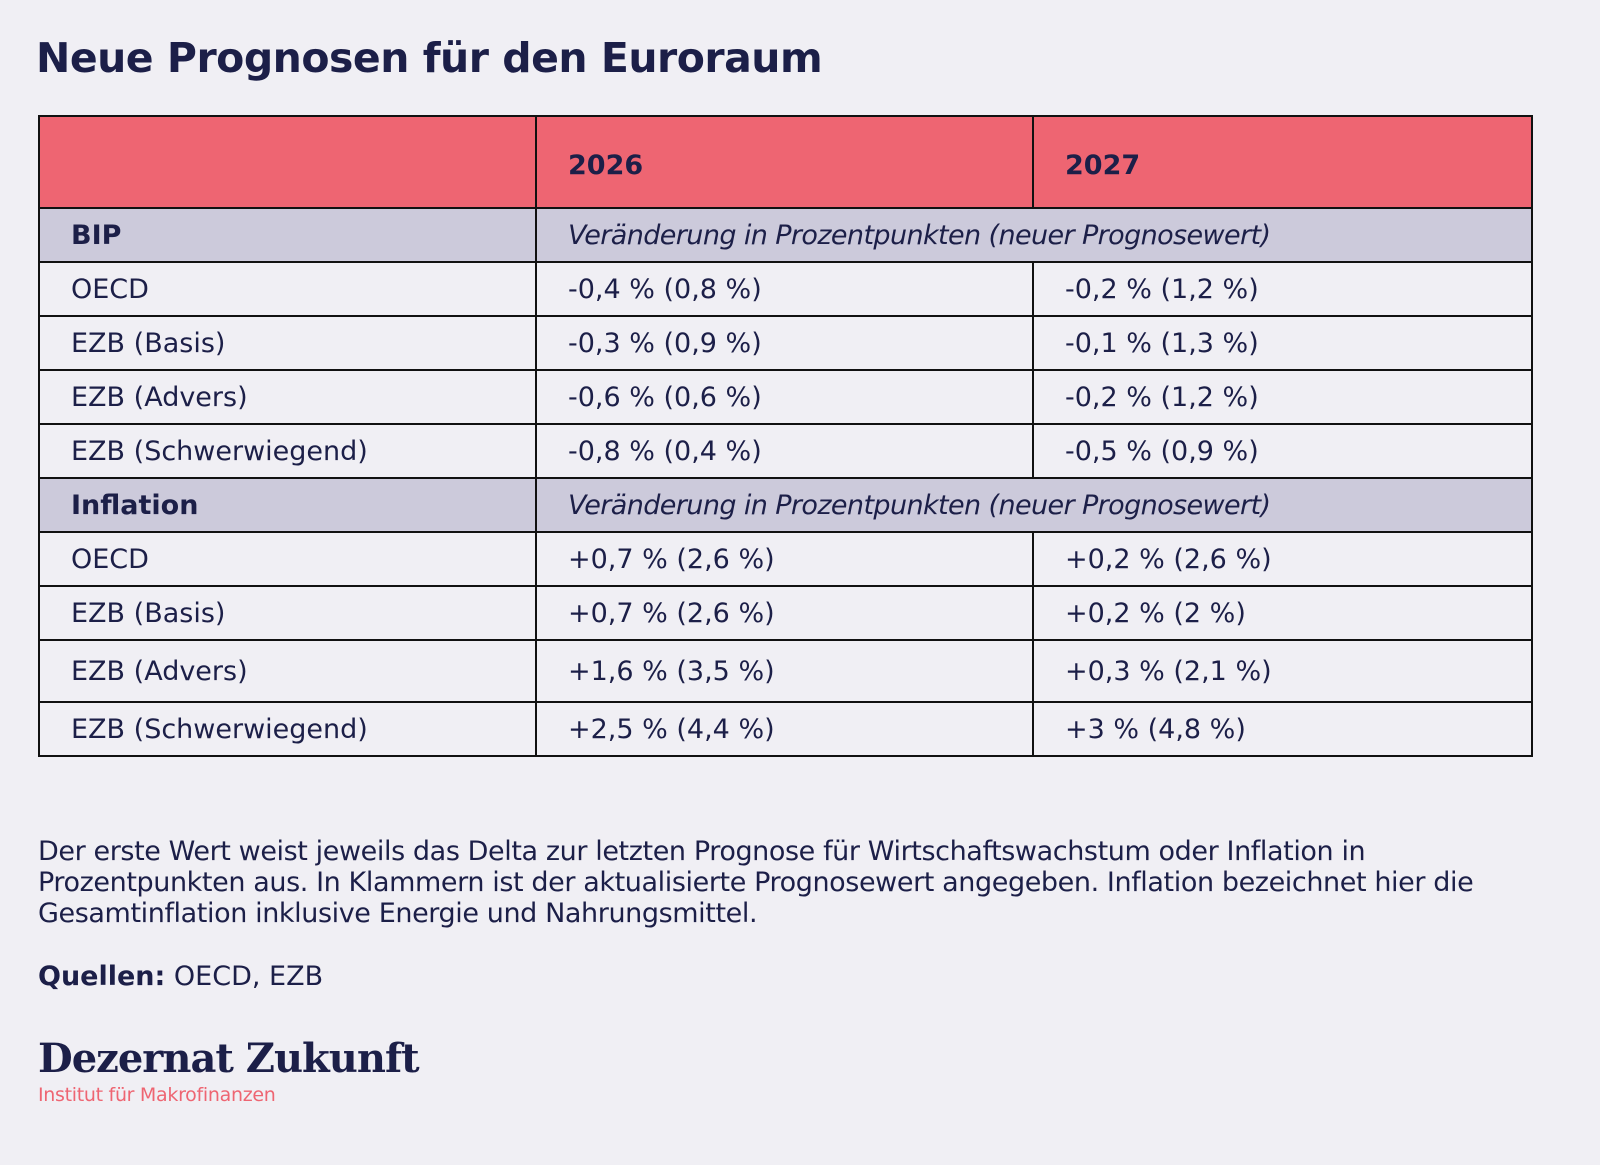 This screenshot has height=1165, width=1600. I want to click on table-header-row: 2026 2027, so click(785, 162).